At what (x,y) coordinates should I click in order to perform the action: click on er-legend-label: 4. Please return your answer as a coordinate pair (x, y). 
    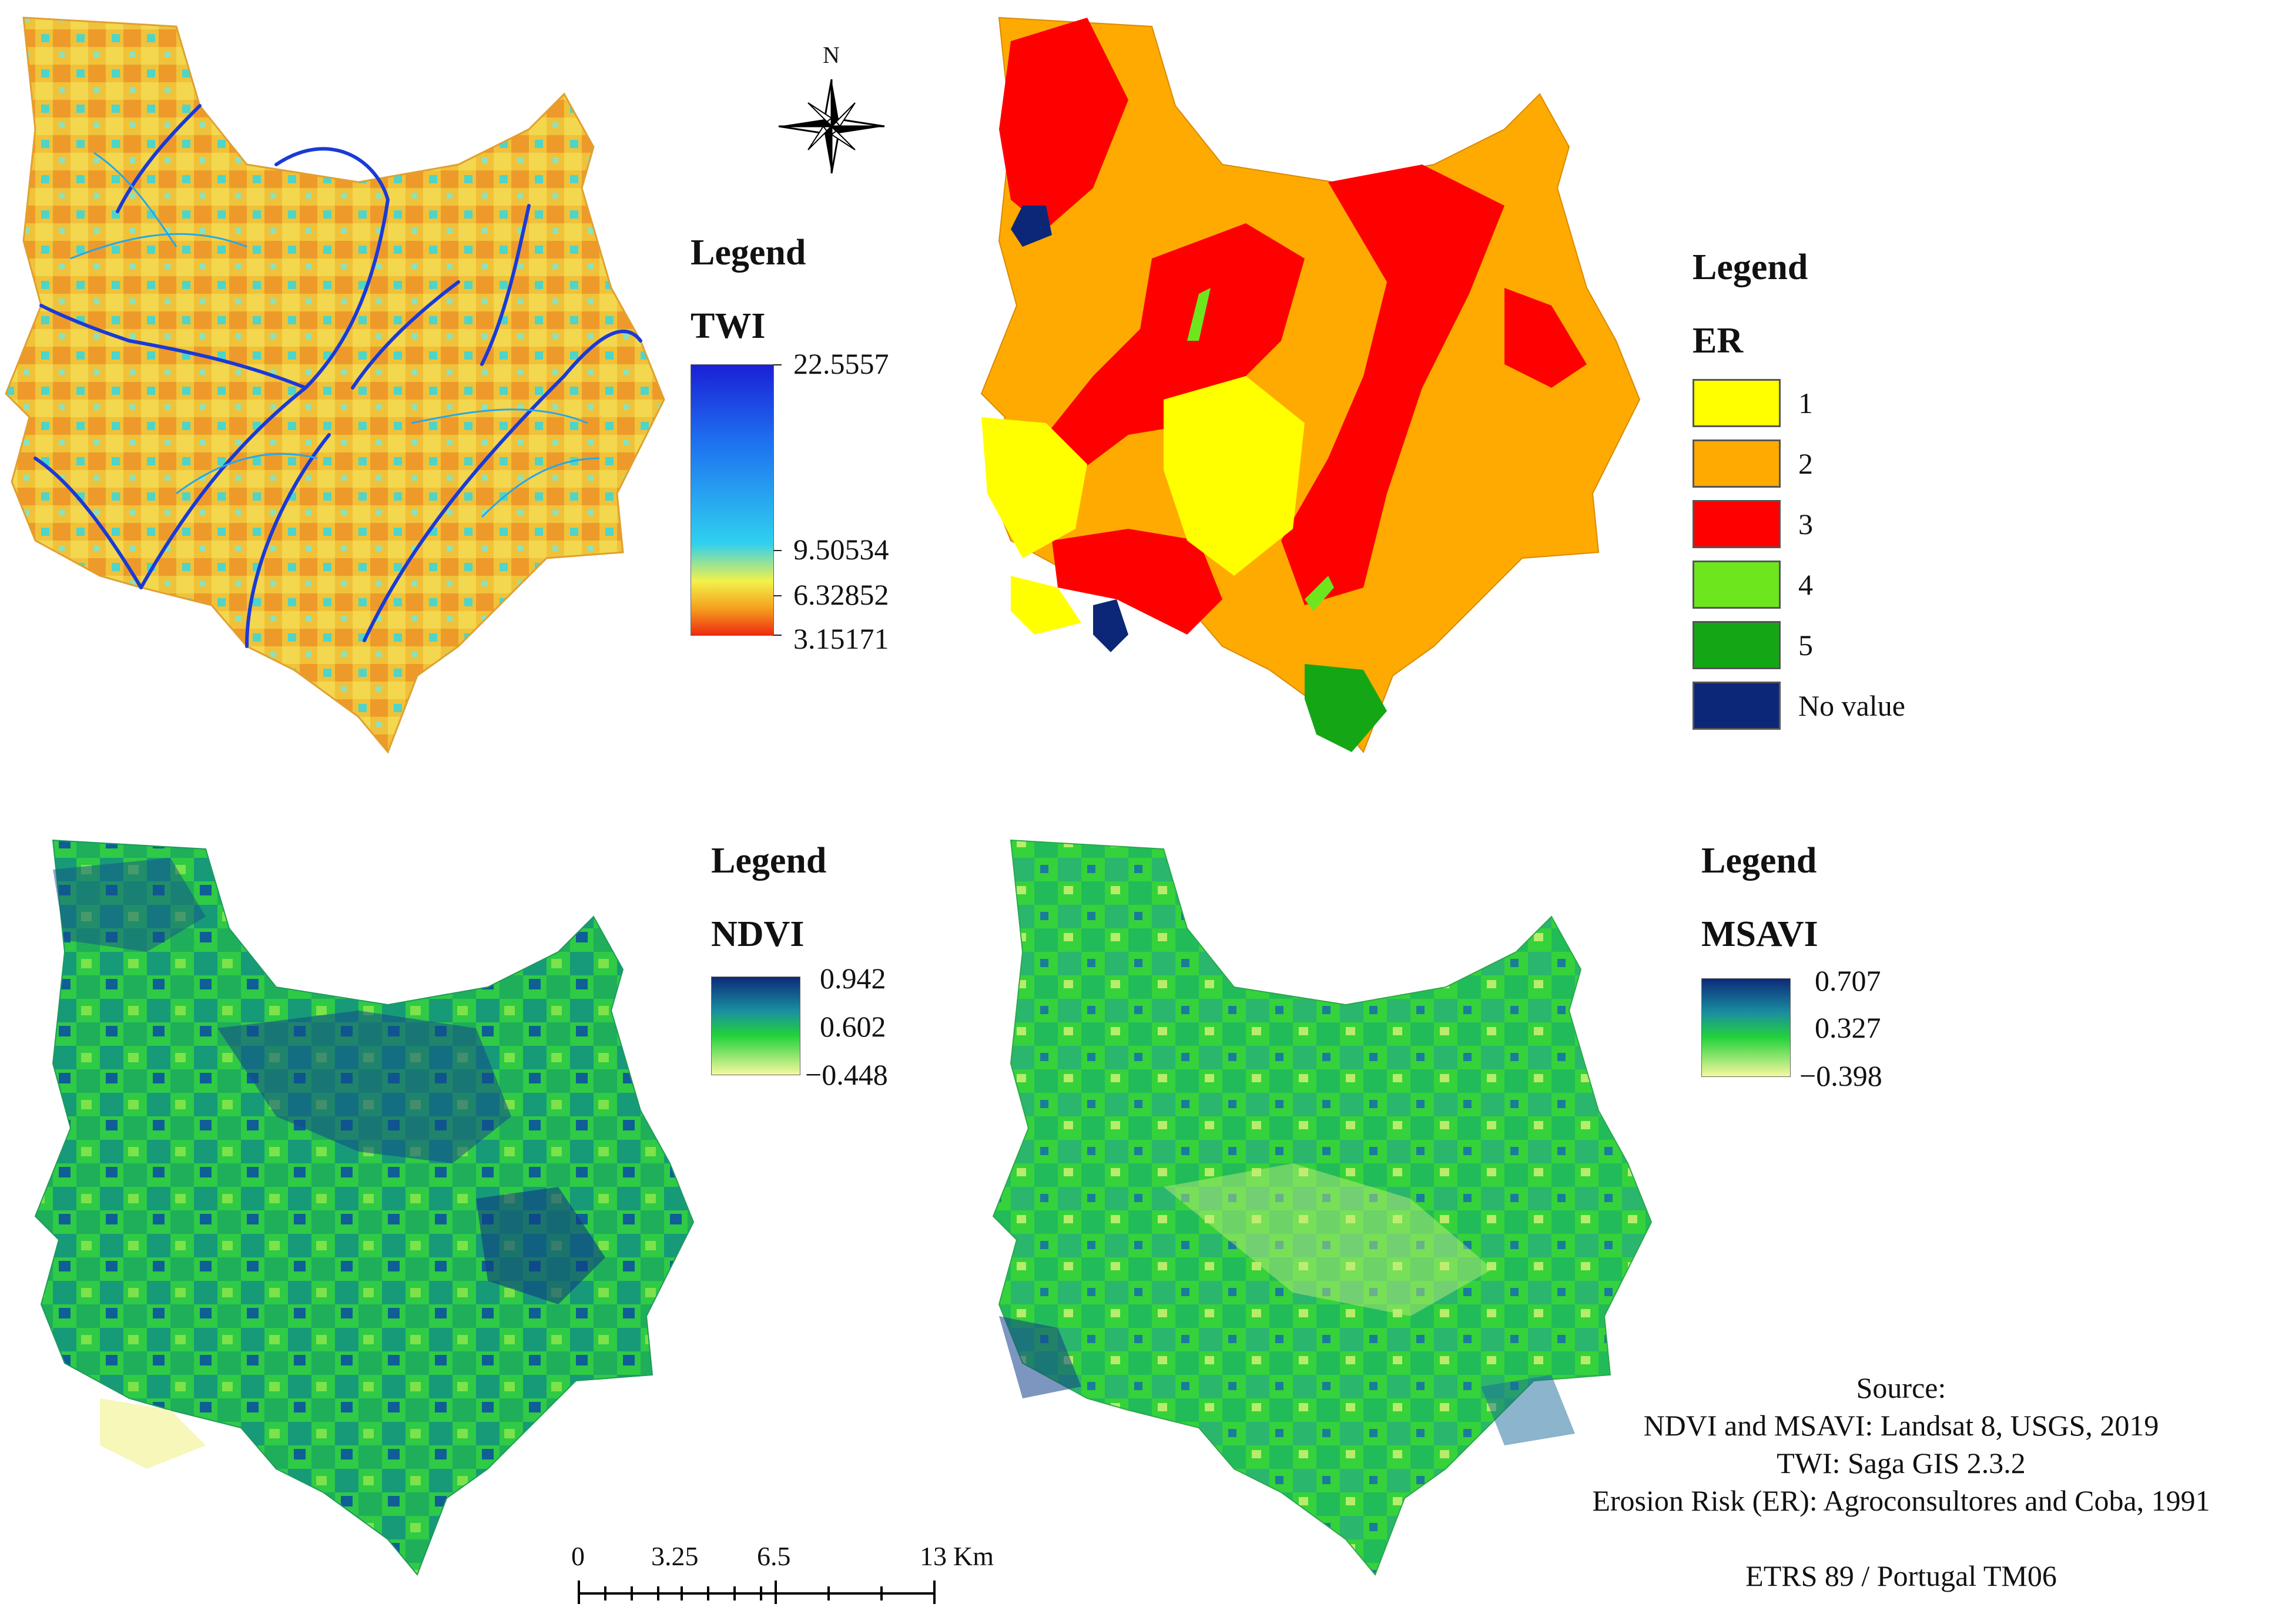
    Looking at the image, I should click on (1805, 584).